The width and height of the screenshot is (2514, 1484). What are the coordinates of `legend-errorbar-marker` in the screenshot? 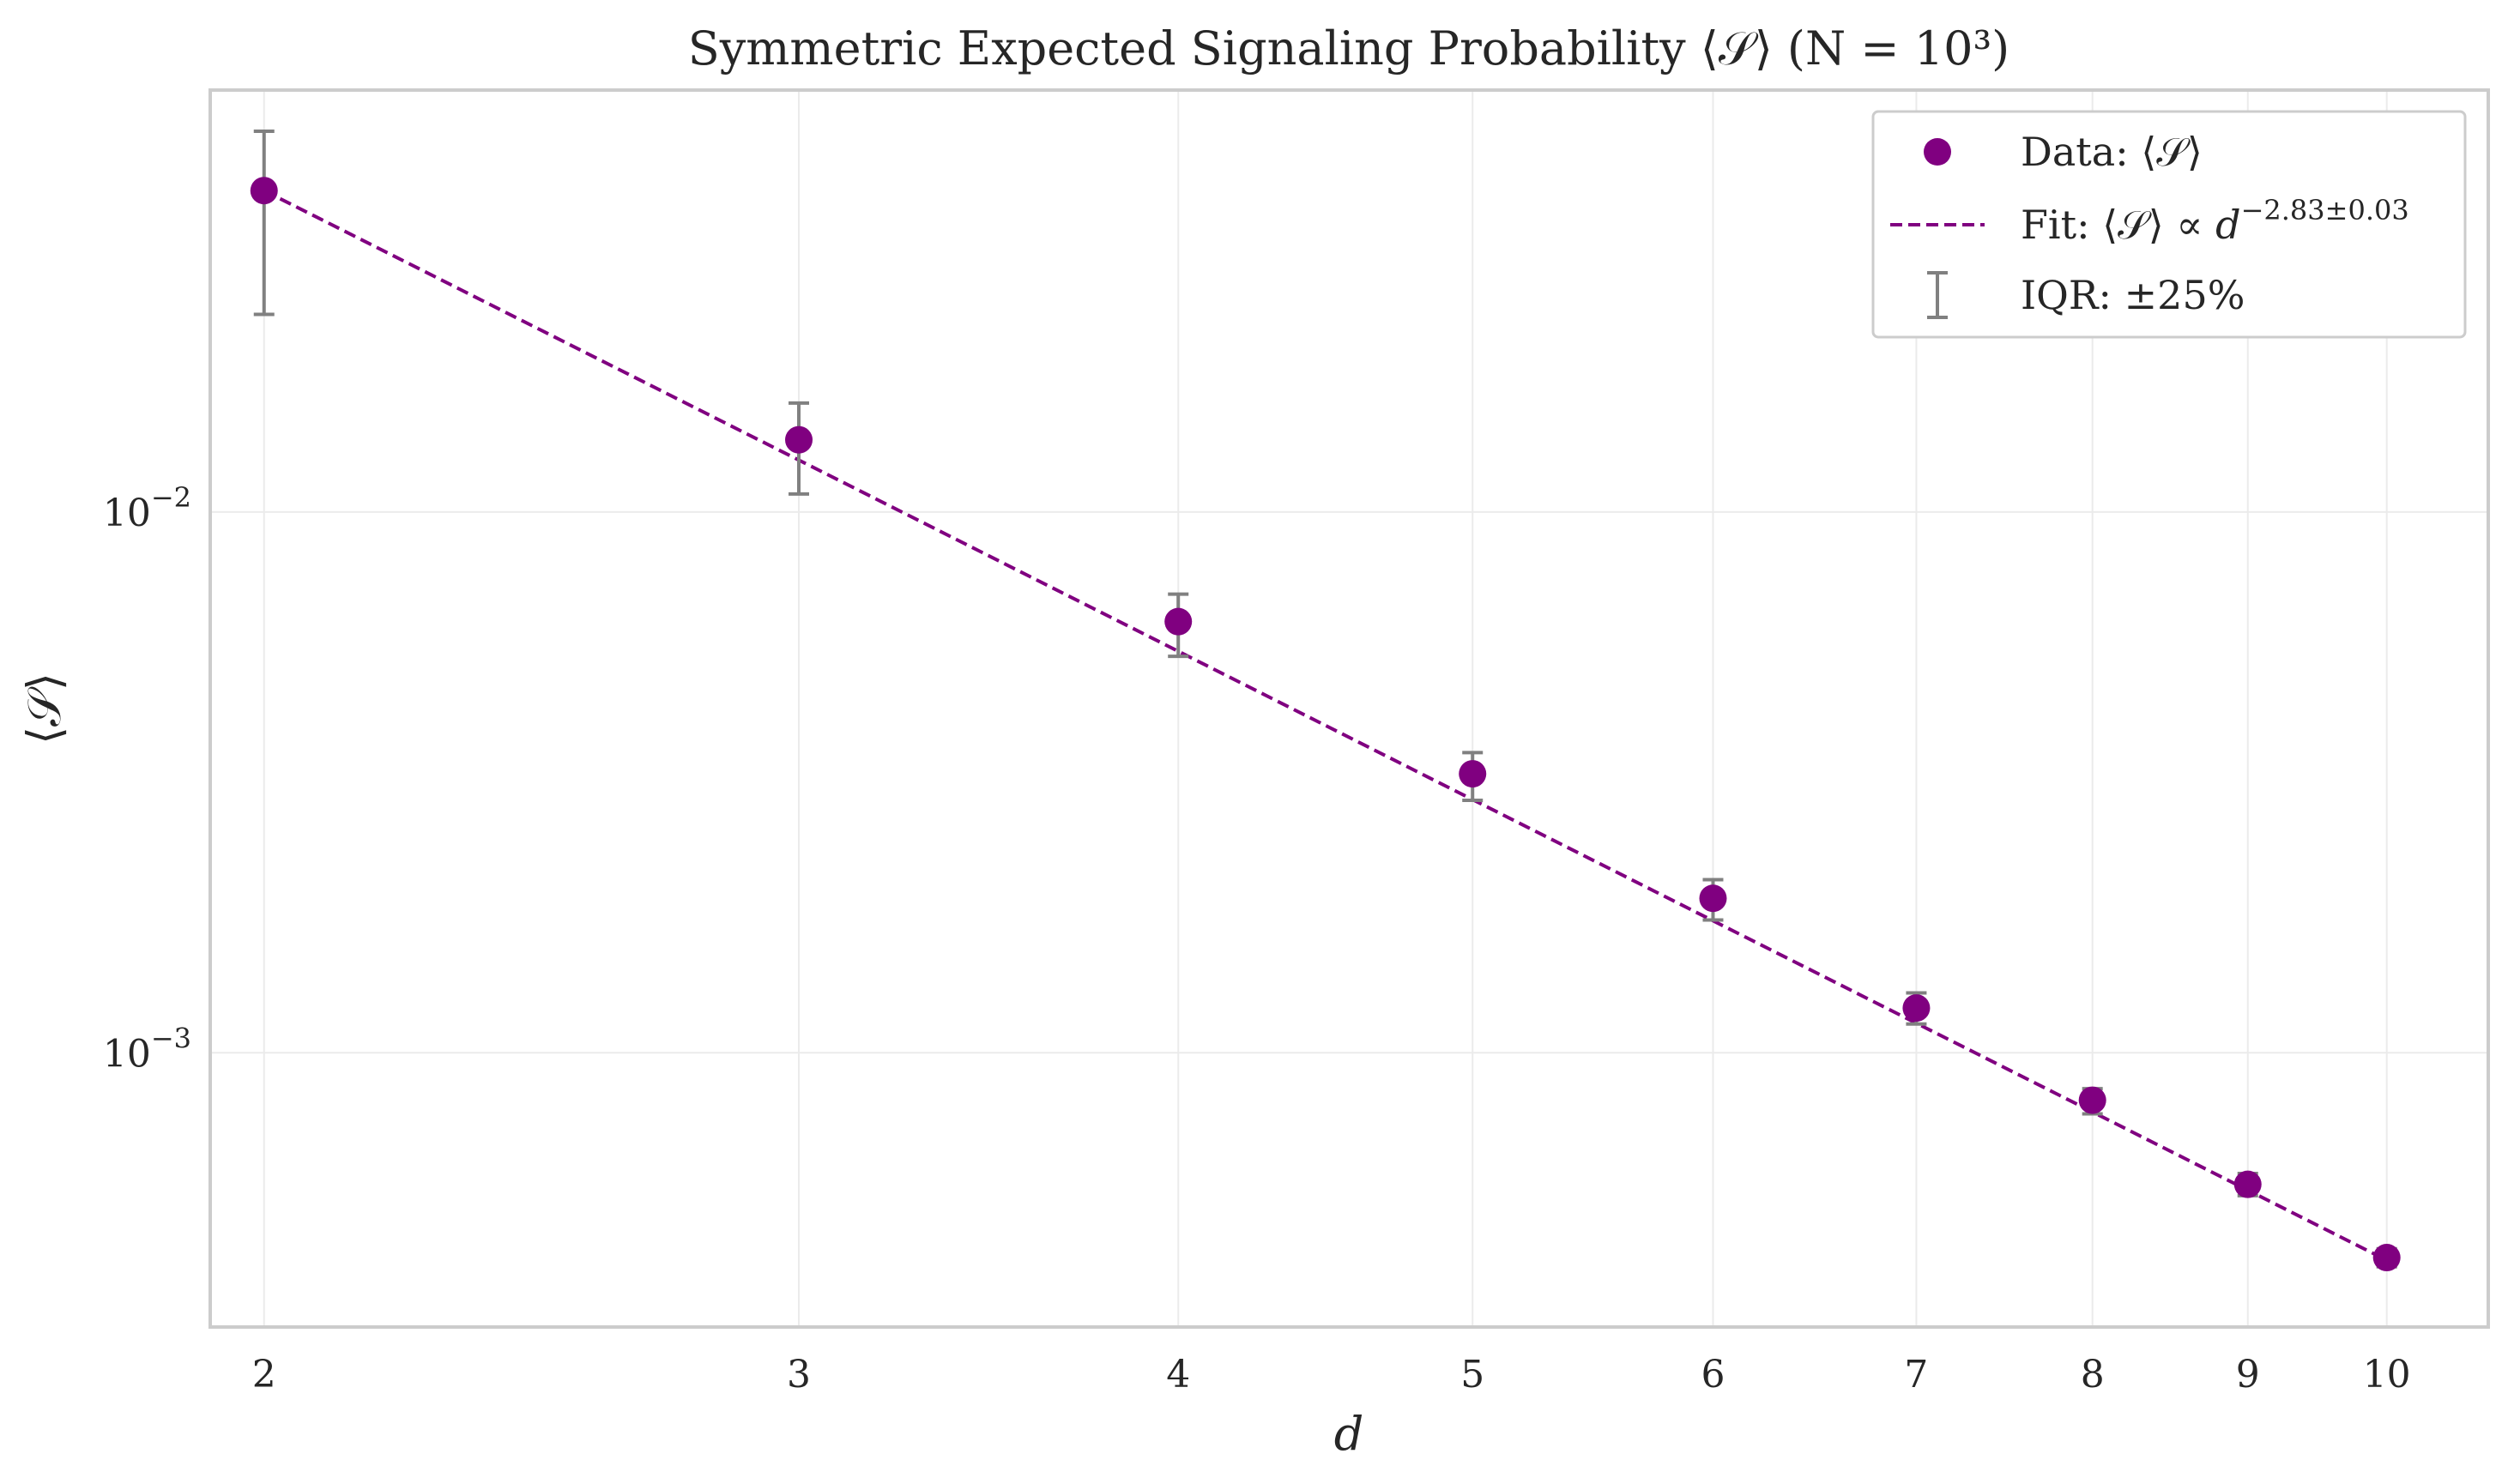 It's located at (1938, 295).